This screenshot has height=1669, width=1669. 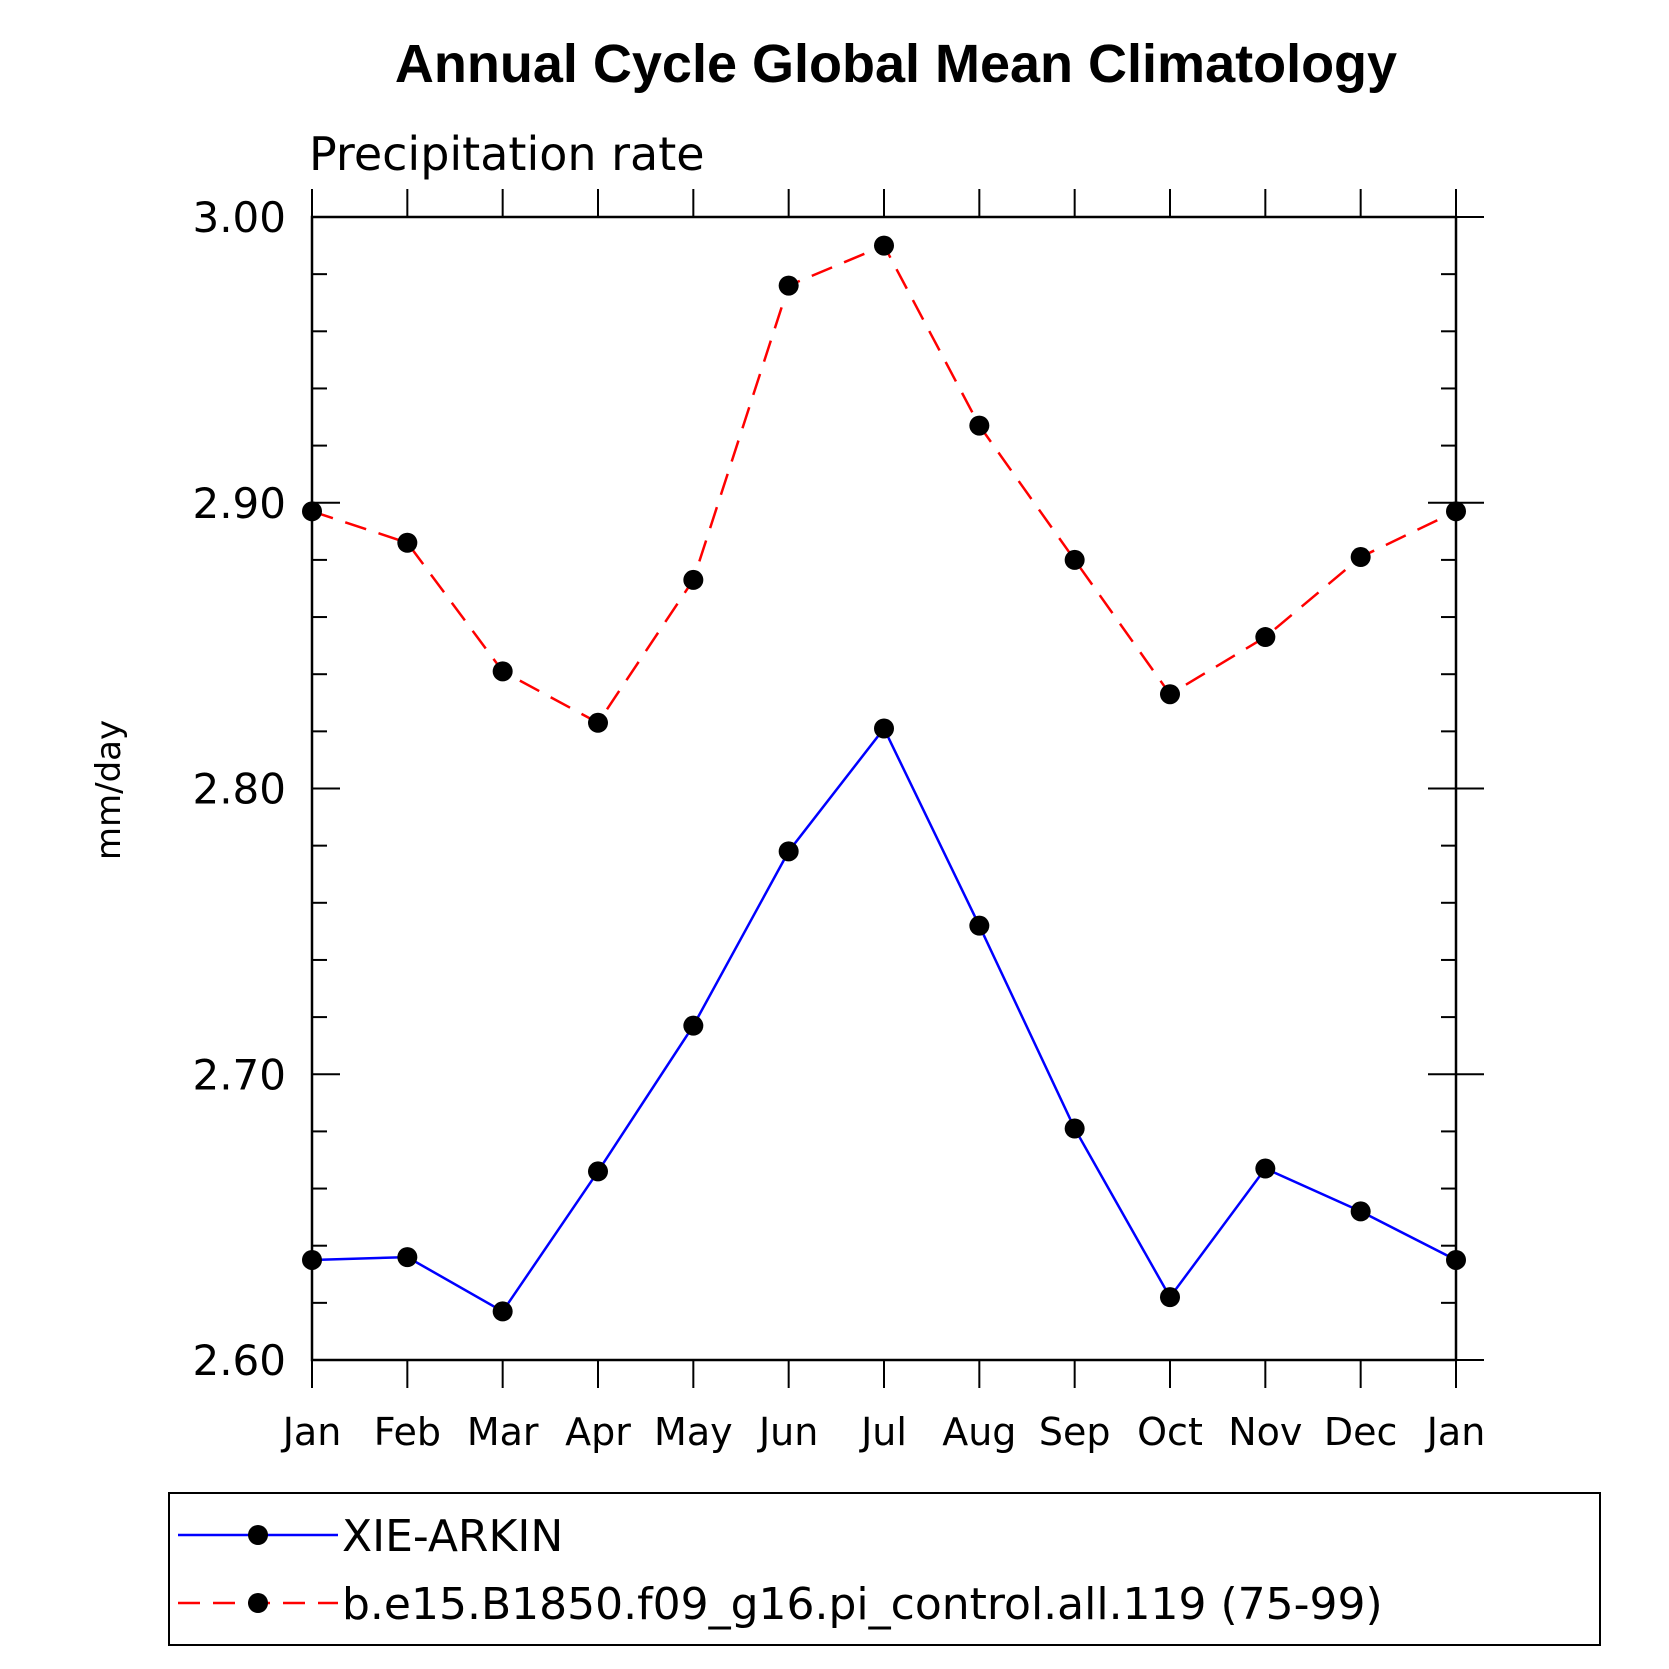 I want to click on y-tick-label: 2.90, so click(x=239, y=503).